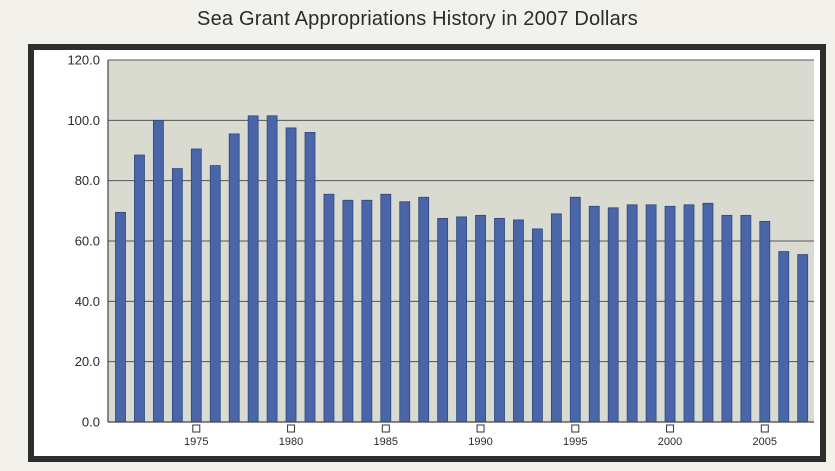 The image size is (835, 471). I want to click on x-tick-label: 1975, so click(196, 442).